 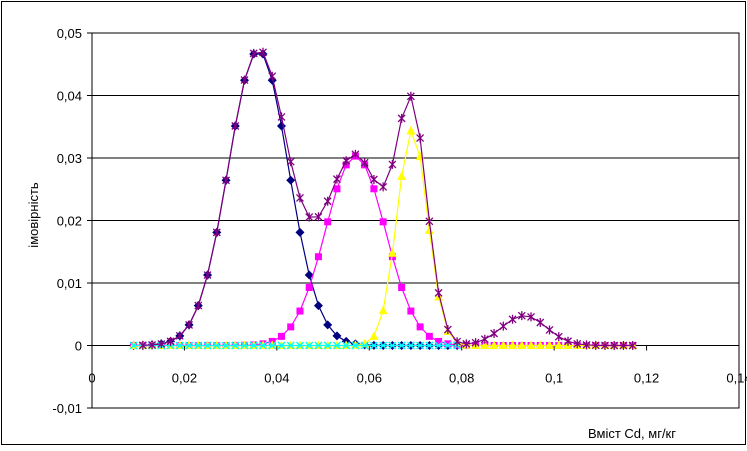 I want to click on y-tick-label: 0,04, so click(x=69, y=96).